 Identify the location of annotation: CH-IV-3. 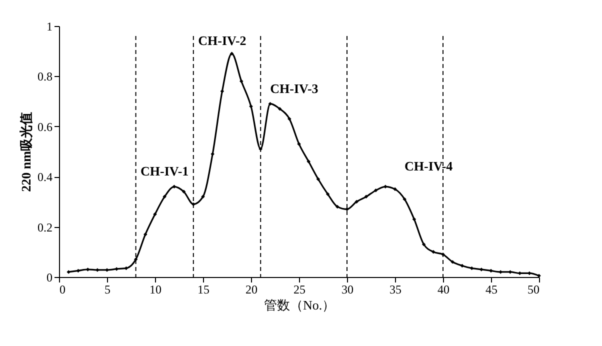
(294, 88).